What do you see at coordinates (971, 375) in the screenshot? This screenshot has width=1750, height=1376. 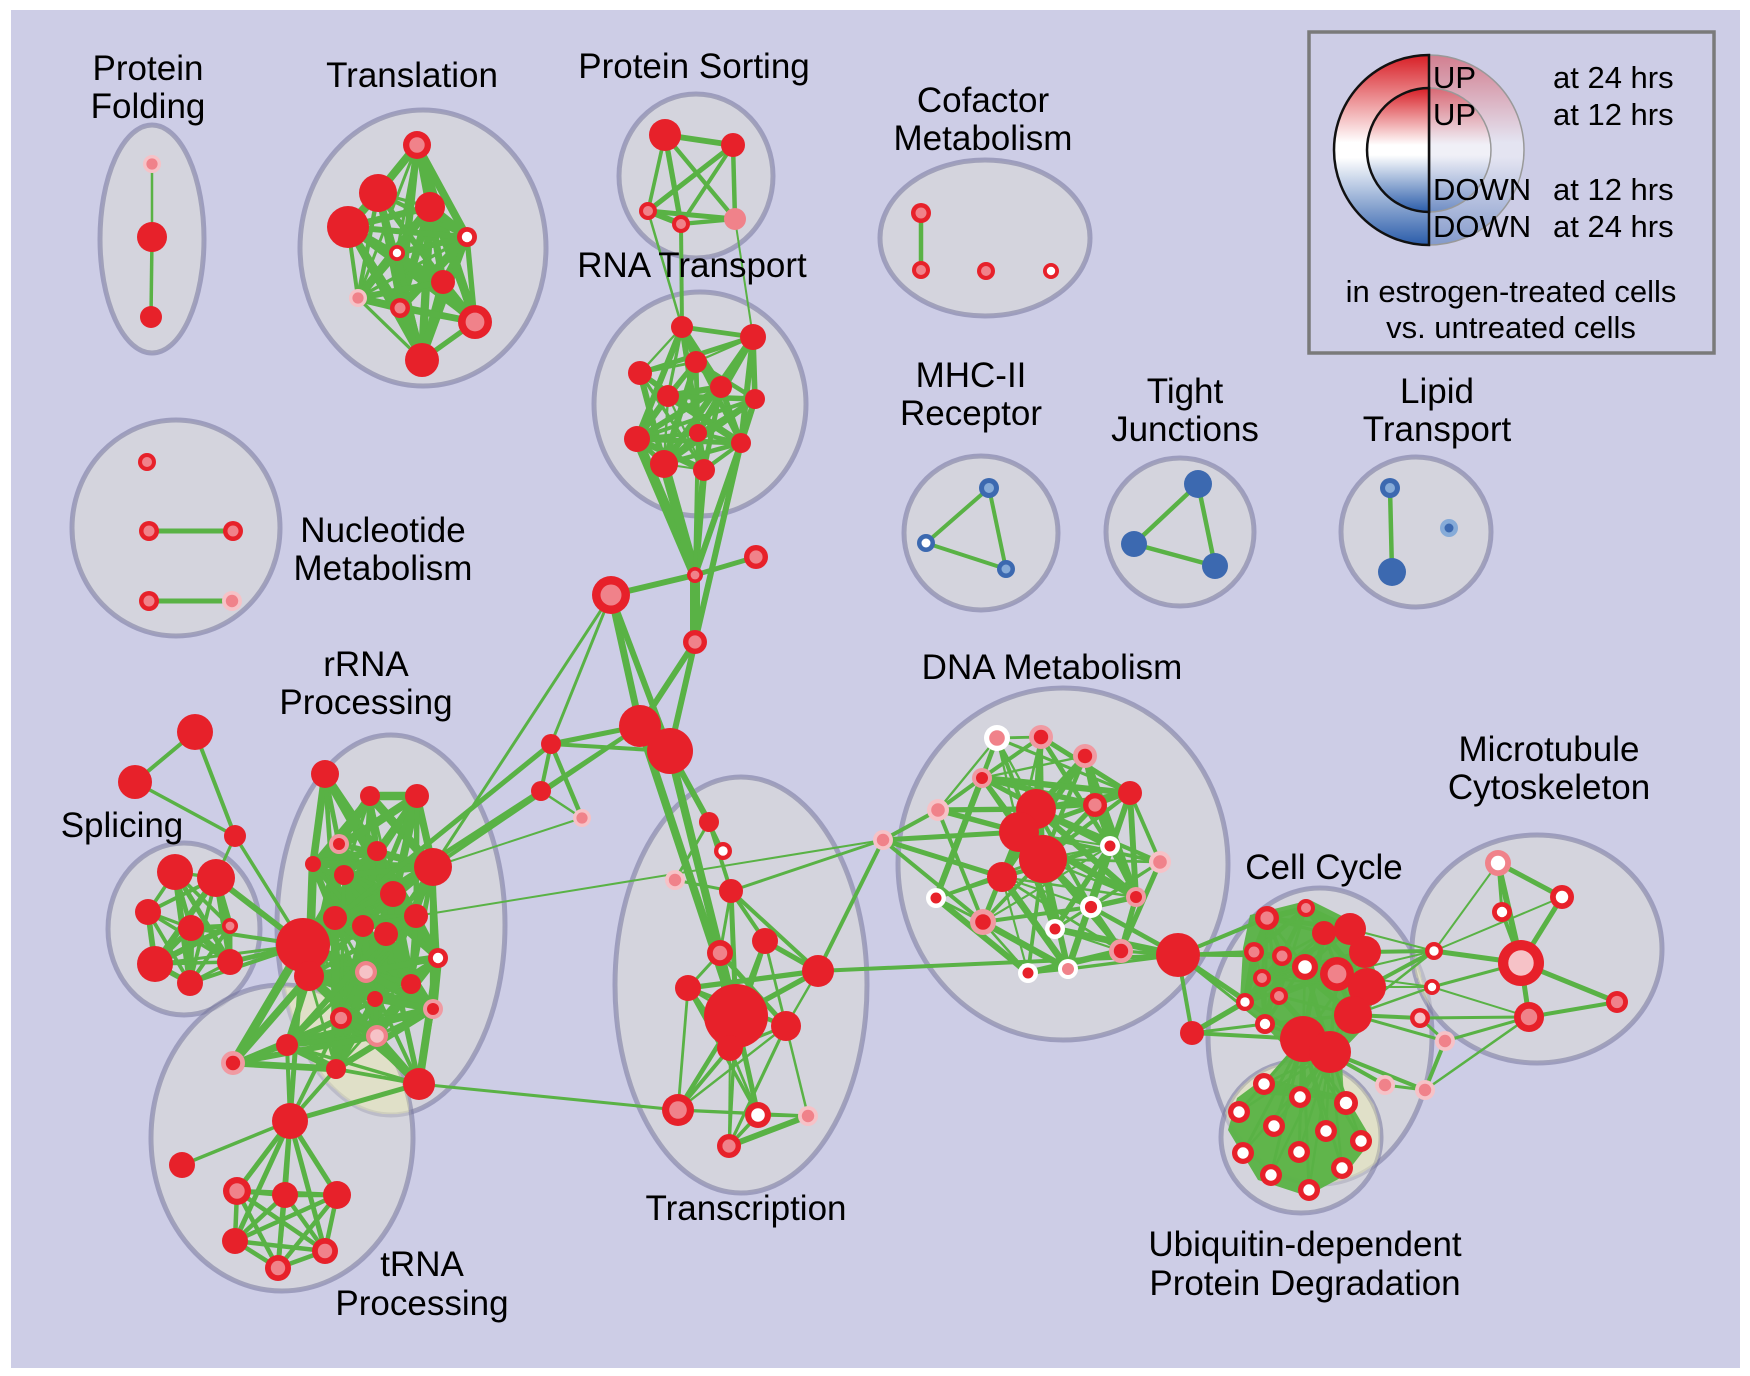 I see `svg-text: MHC-II` at bounding box center [971, 375].